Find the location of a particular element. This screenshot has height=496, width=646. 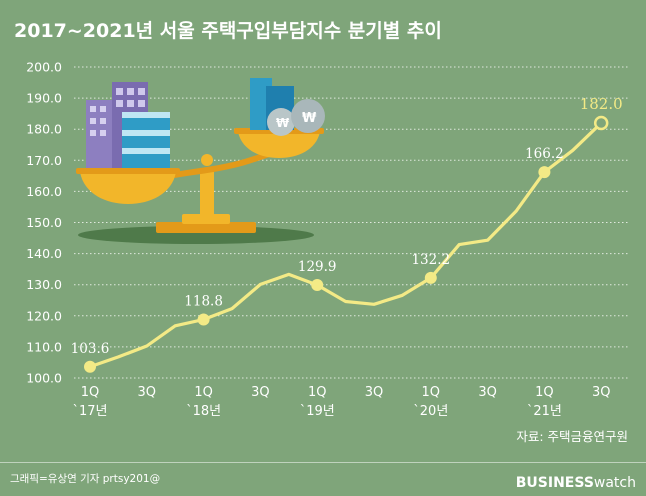

y-tick-label: 140.0 is located at coordinates (44, 253).